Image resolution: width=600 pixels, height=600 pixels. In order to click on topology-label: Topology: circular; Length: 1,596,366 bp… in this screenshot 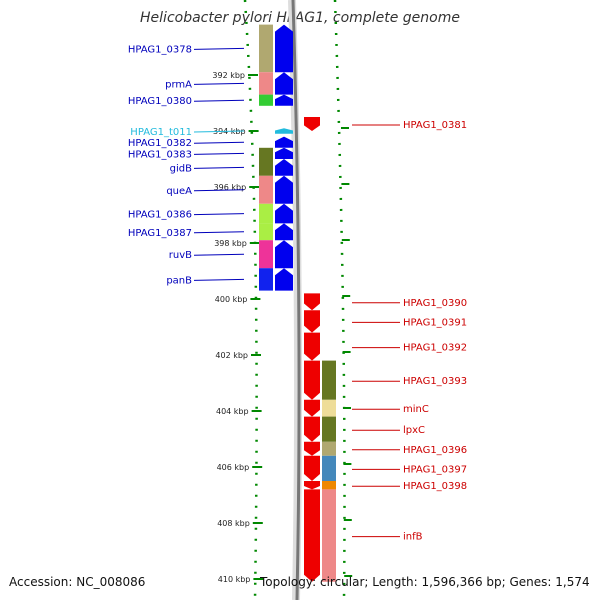, I will do `click(425, 582)`.